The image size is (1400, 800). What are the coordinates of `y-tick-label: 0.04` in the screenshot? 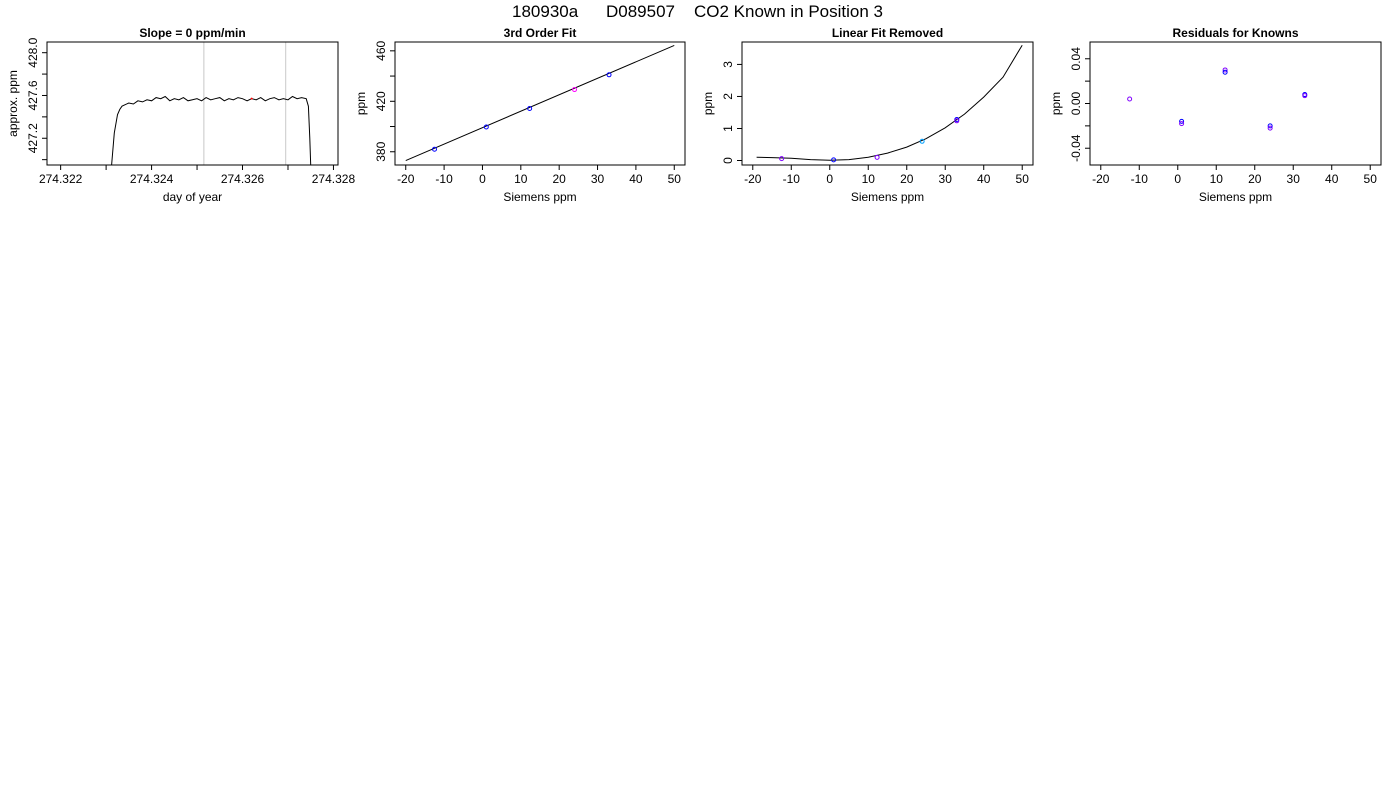 It's located at (1076, 59).